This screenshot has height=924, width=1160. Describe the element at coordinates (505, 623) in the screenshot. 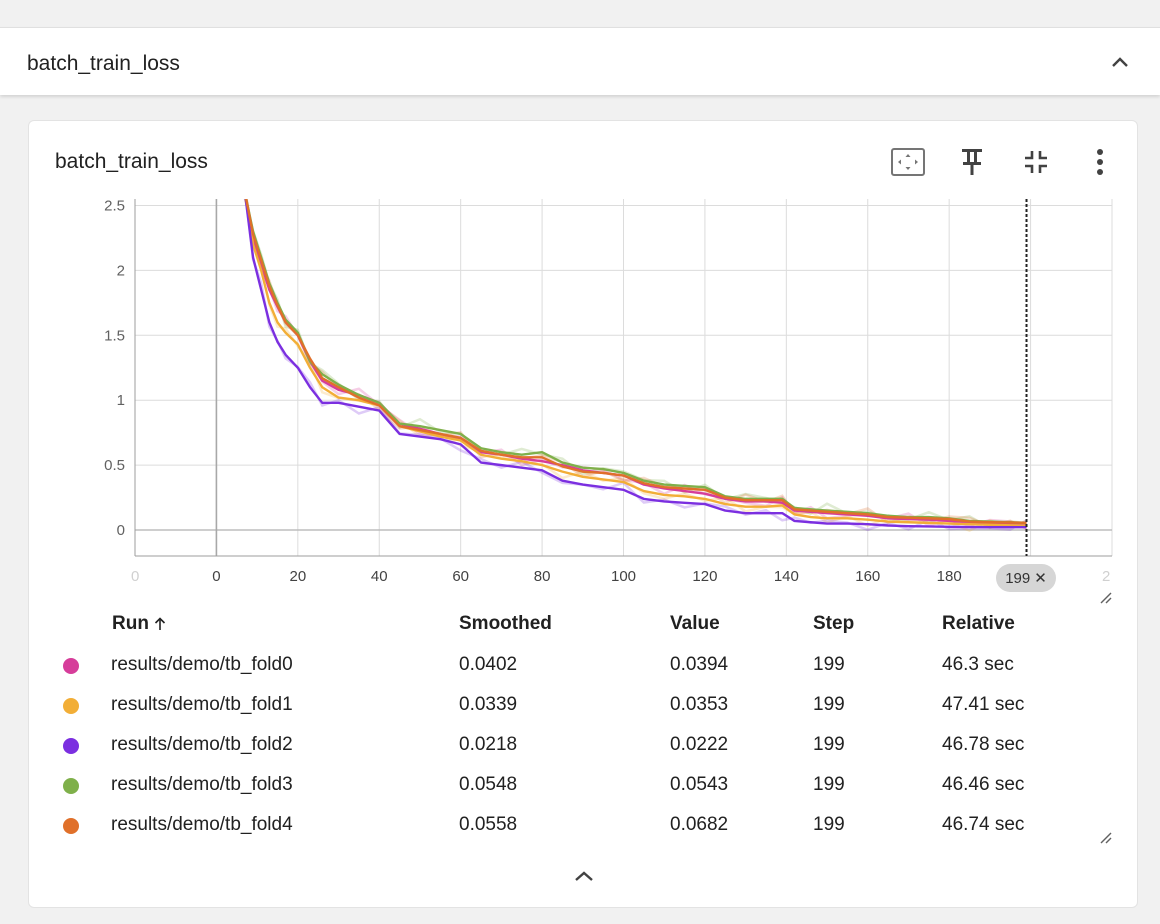

I see `smoothed-column-header: Smoothed` at that location.